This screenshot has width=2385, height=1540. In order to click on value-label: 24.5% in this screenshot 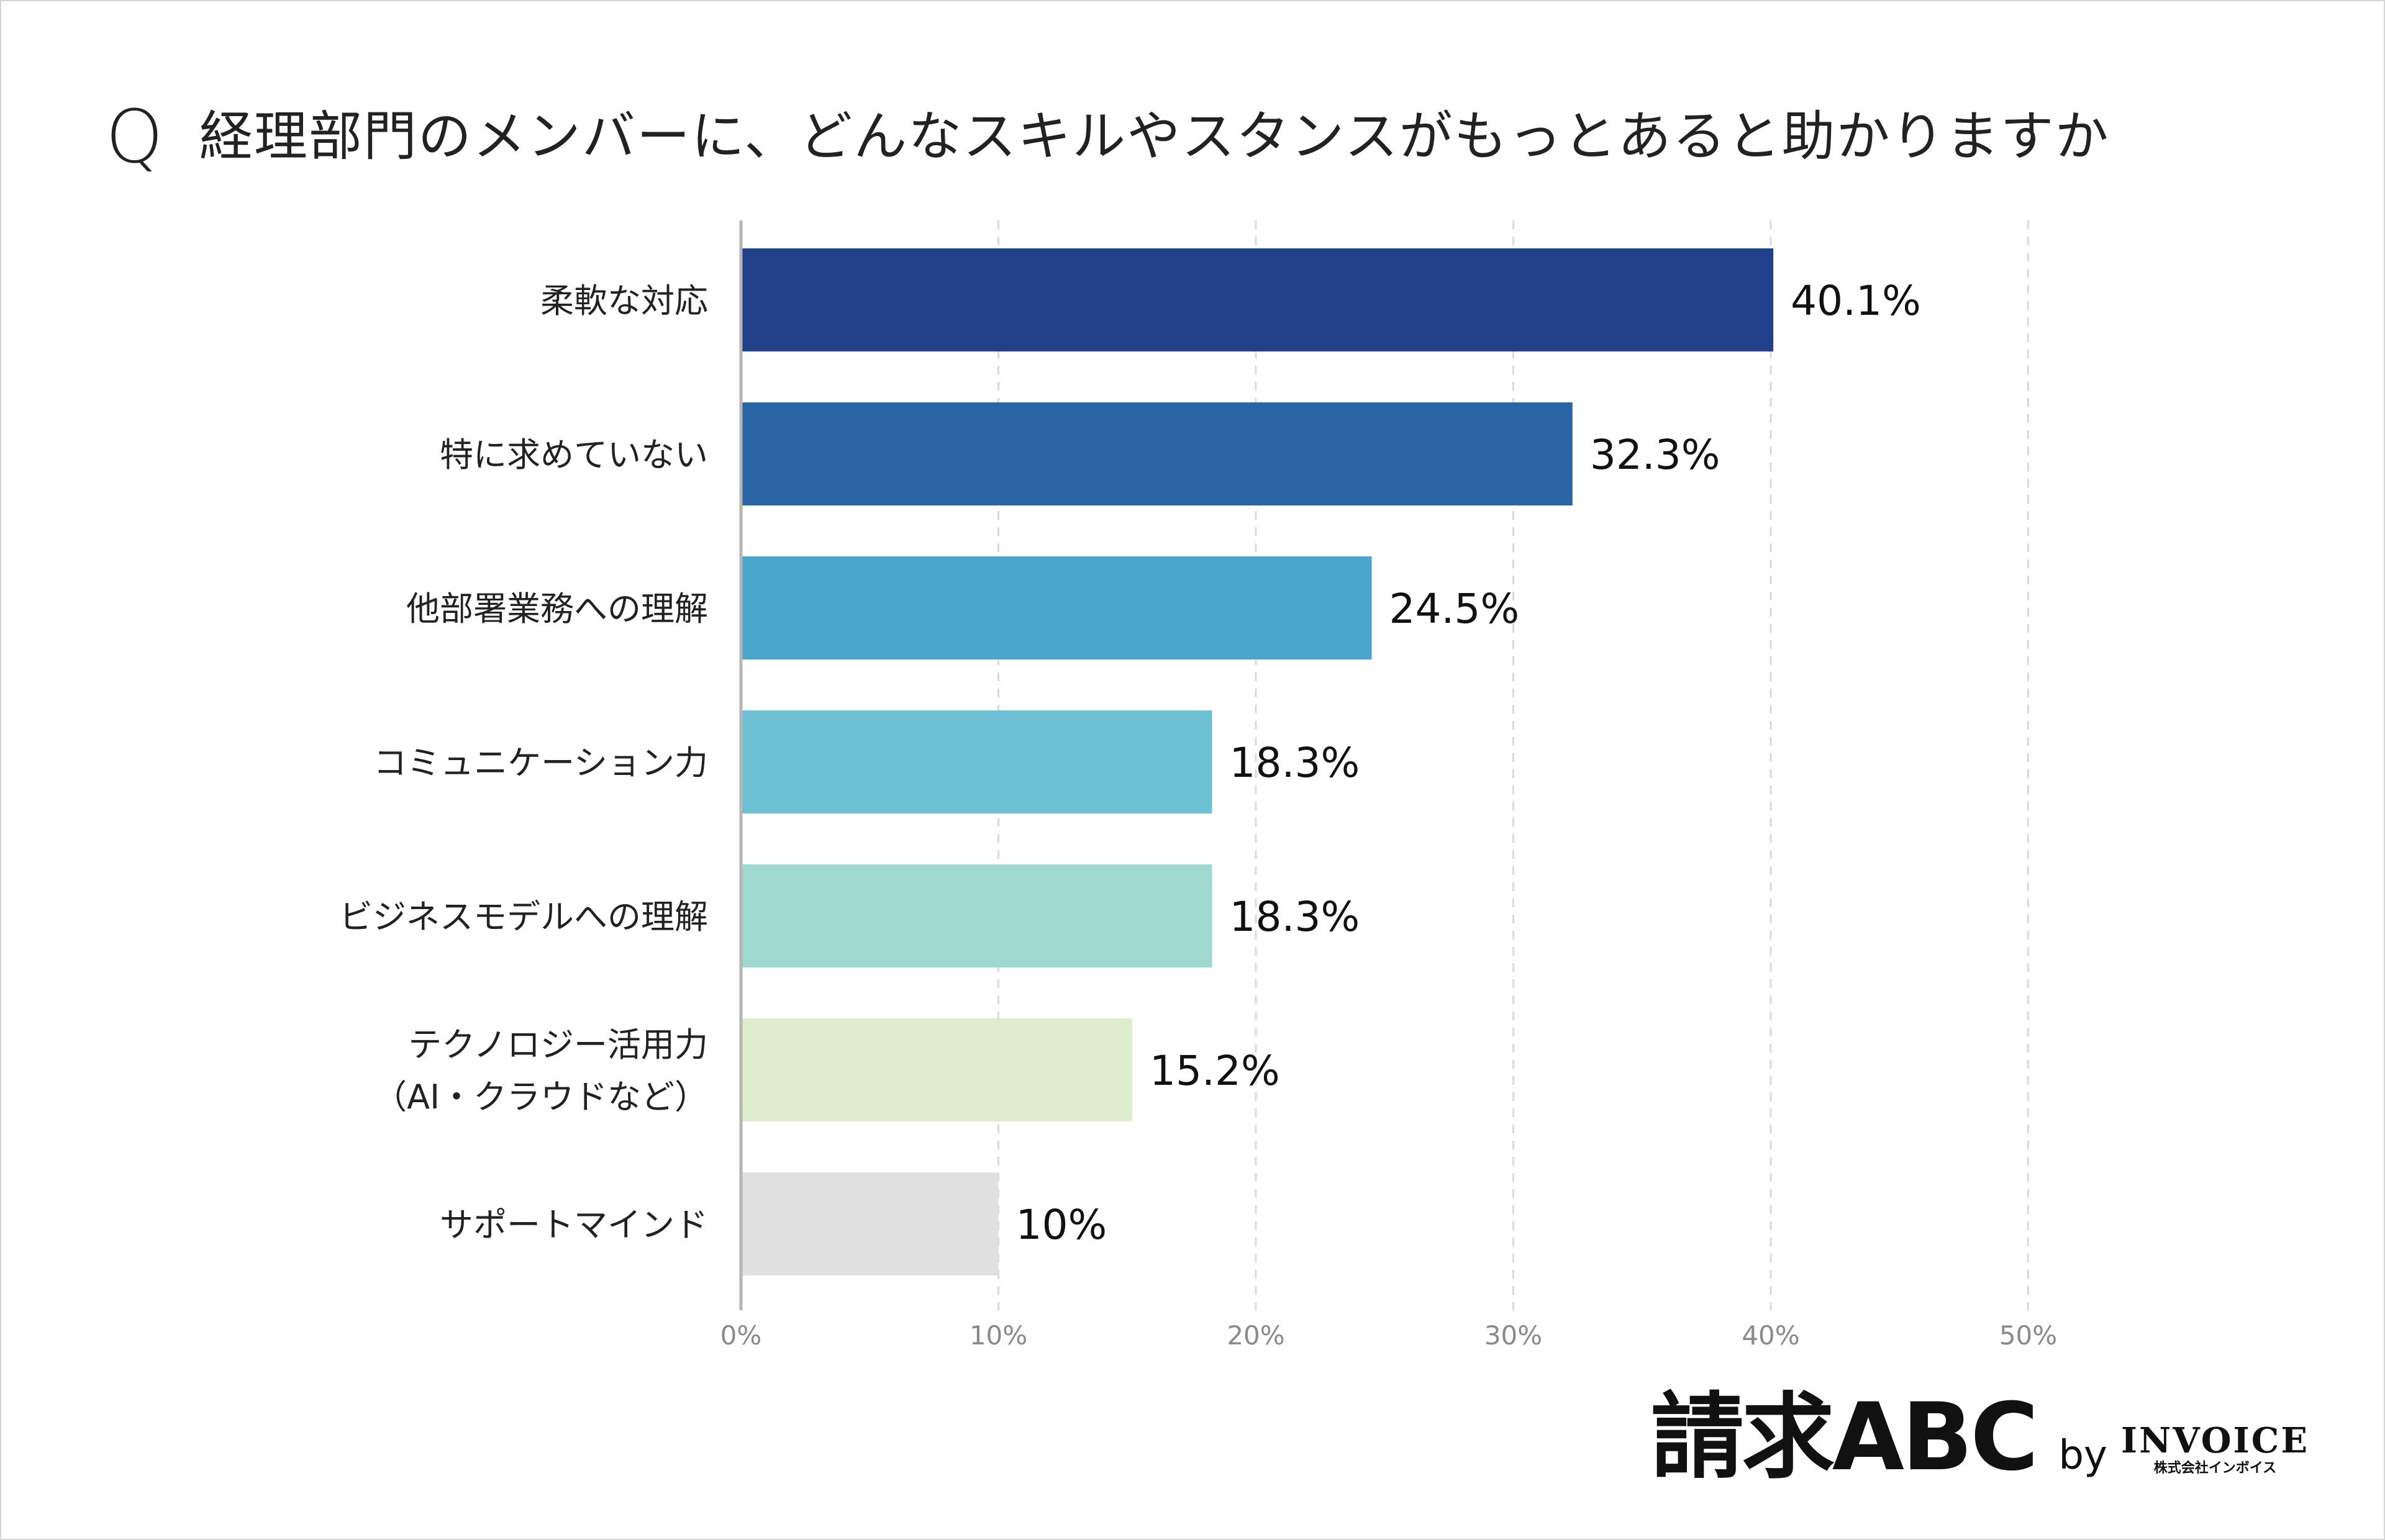, I will do `click(1454, 609)`.